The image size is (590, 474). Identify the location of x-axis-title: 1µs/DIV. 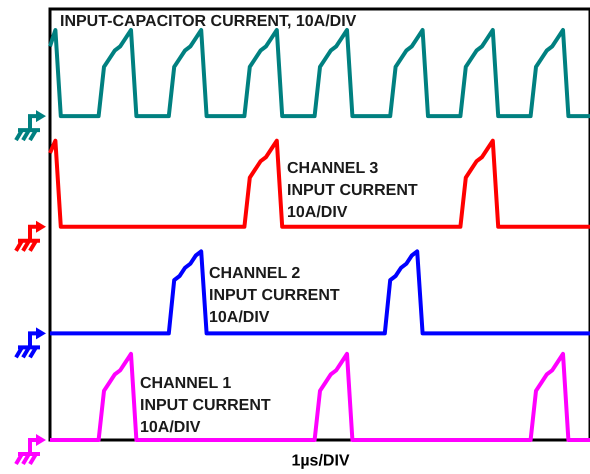
(320, 461).